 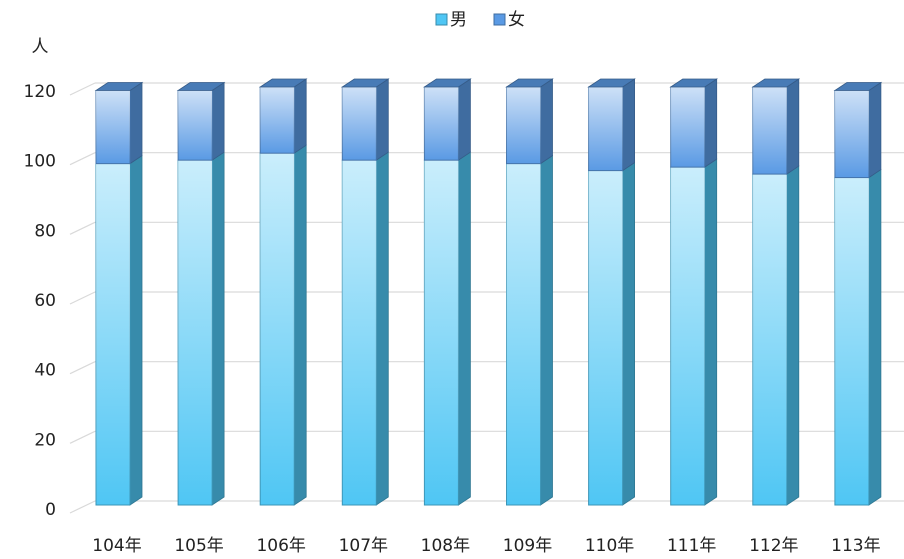 I want to click on y-axis-label: 人, so click(x=40, y=47).